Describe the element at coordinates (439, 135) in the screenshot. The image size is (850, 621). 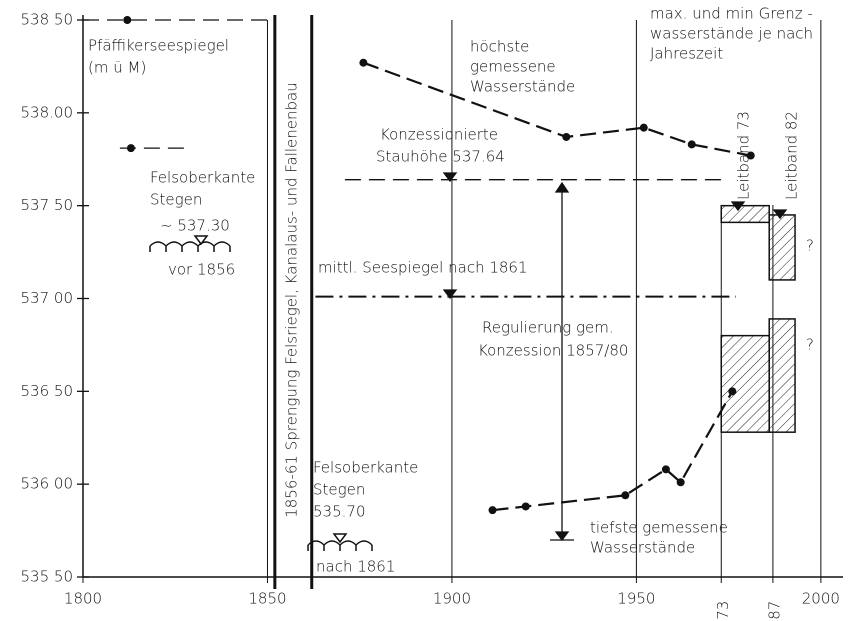
I see `annotation: Konzessionierte` at that location.